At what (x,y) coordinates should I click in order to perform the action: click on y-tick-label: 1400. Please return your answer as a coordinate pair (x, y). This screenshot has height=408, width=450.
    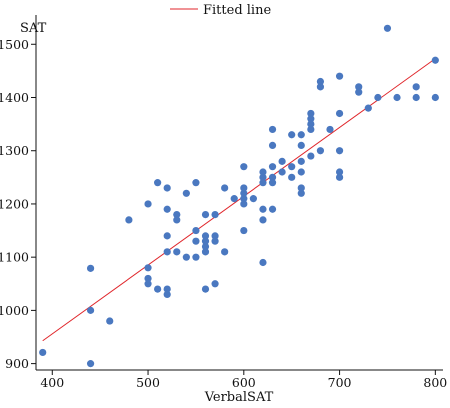
    Looking at the image, I should click on (14, 97).